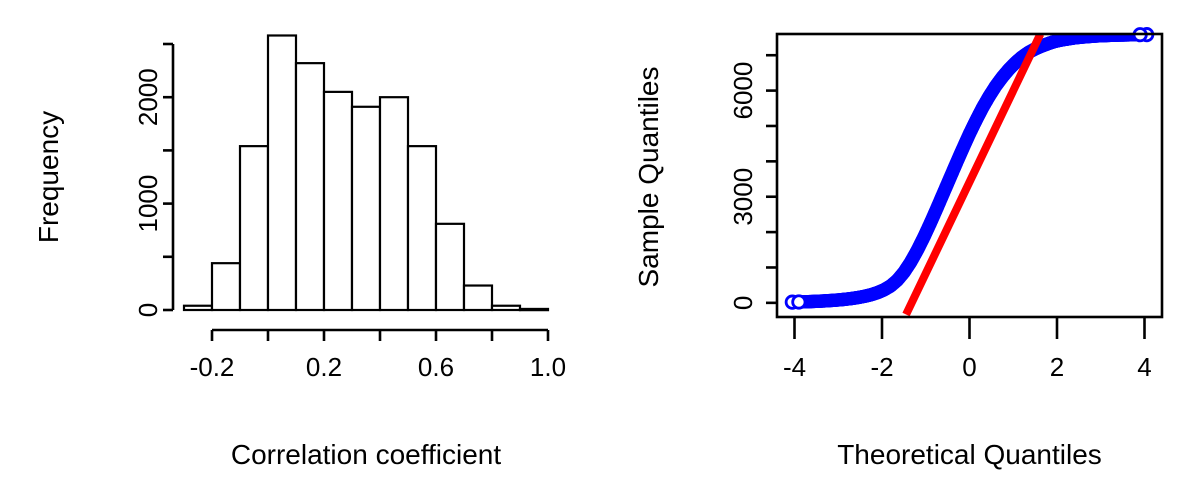 The height and width of the screenshot is (500, 1200). Describe the element at coordinates (1057, 367) in the screenshot. I see `qq-x-tick-label: 2` at that location.